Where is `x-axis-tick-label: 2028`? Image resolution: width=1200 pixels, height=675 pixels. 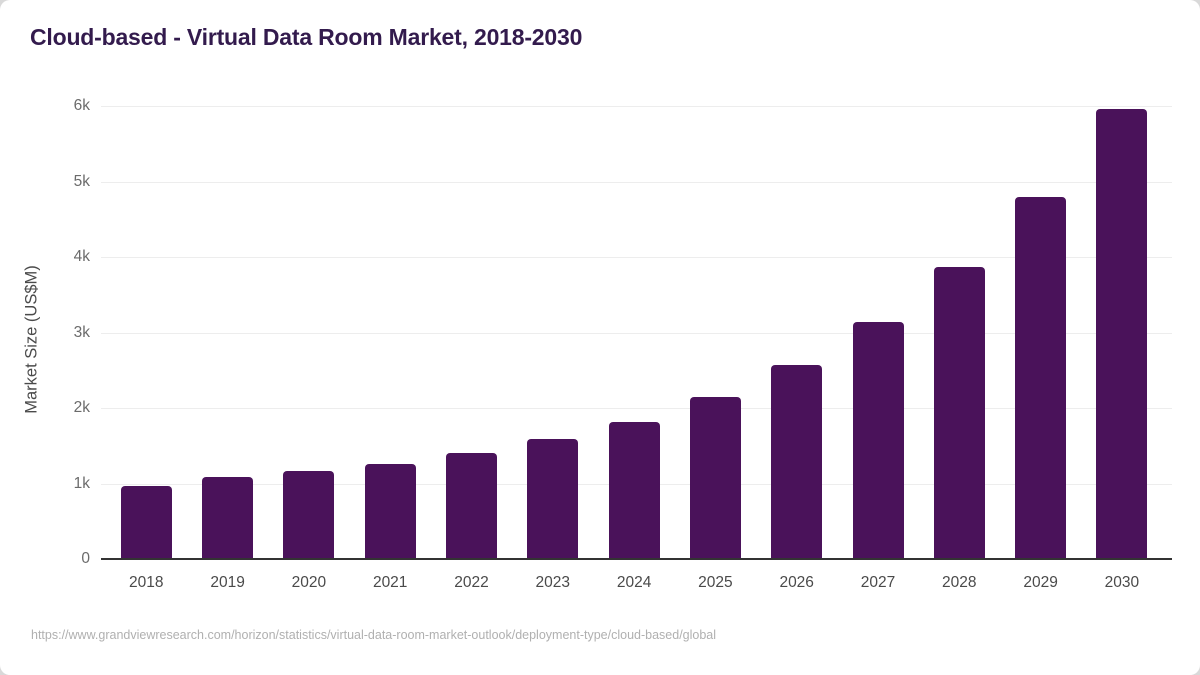 x-axis-tick-label: 2028 is located at coordinates (959, 582).